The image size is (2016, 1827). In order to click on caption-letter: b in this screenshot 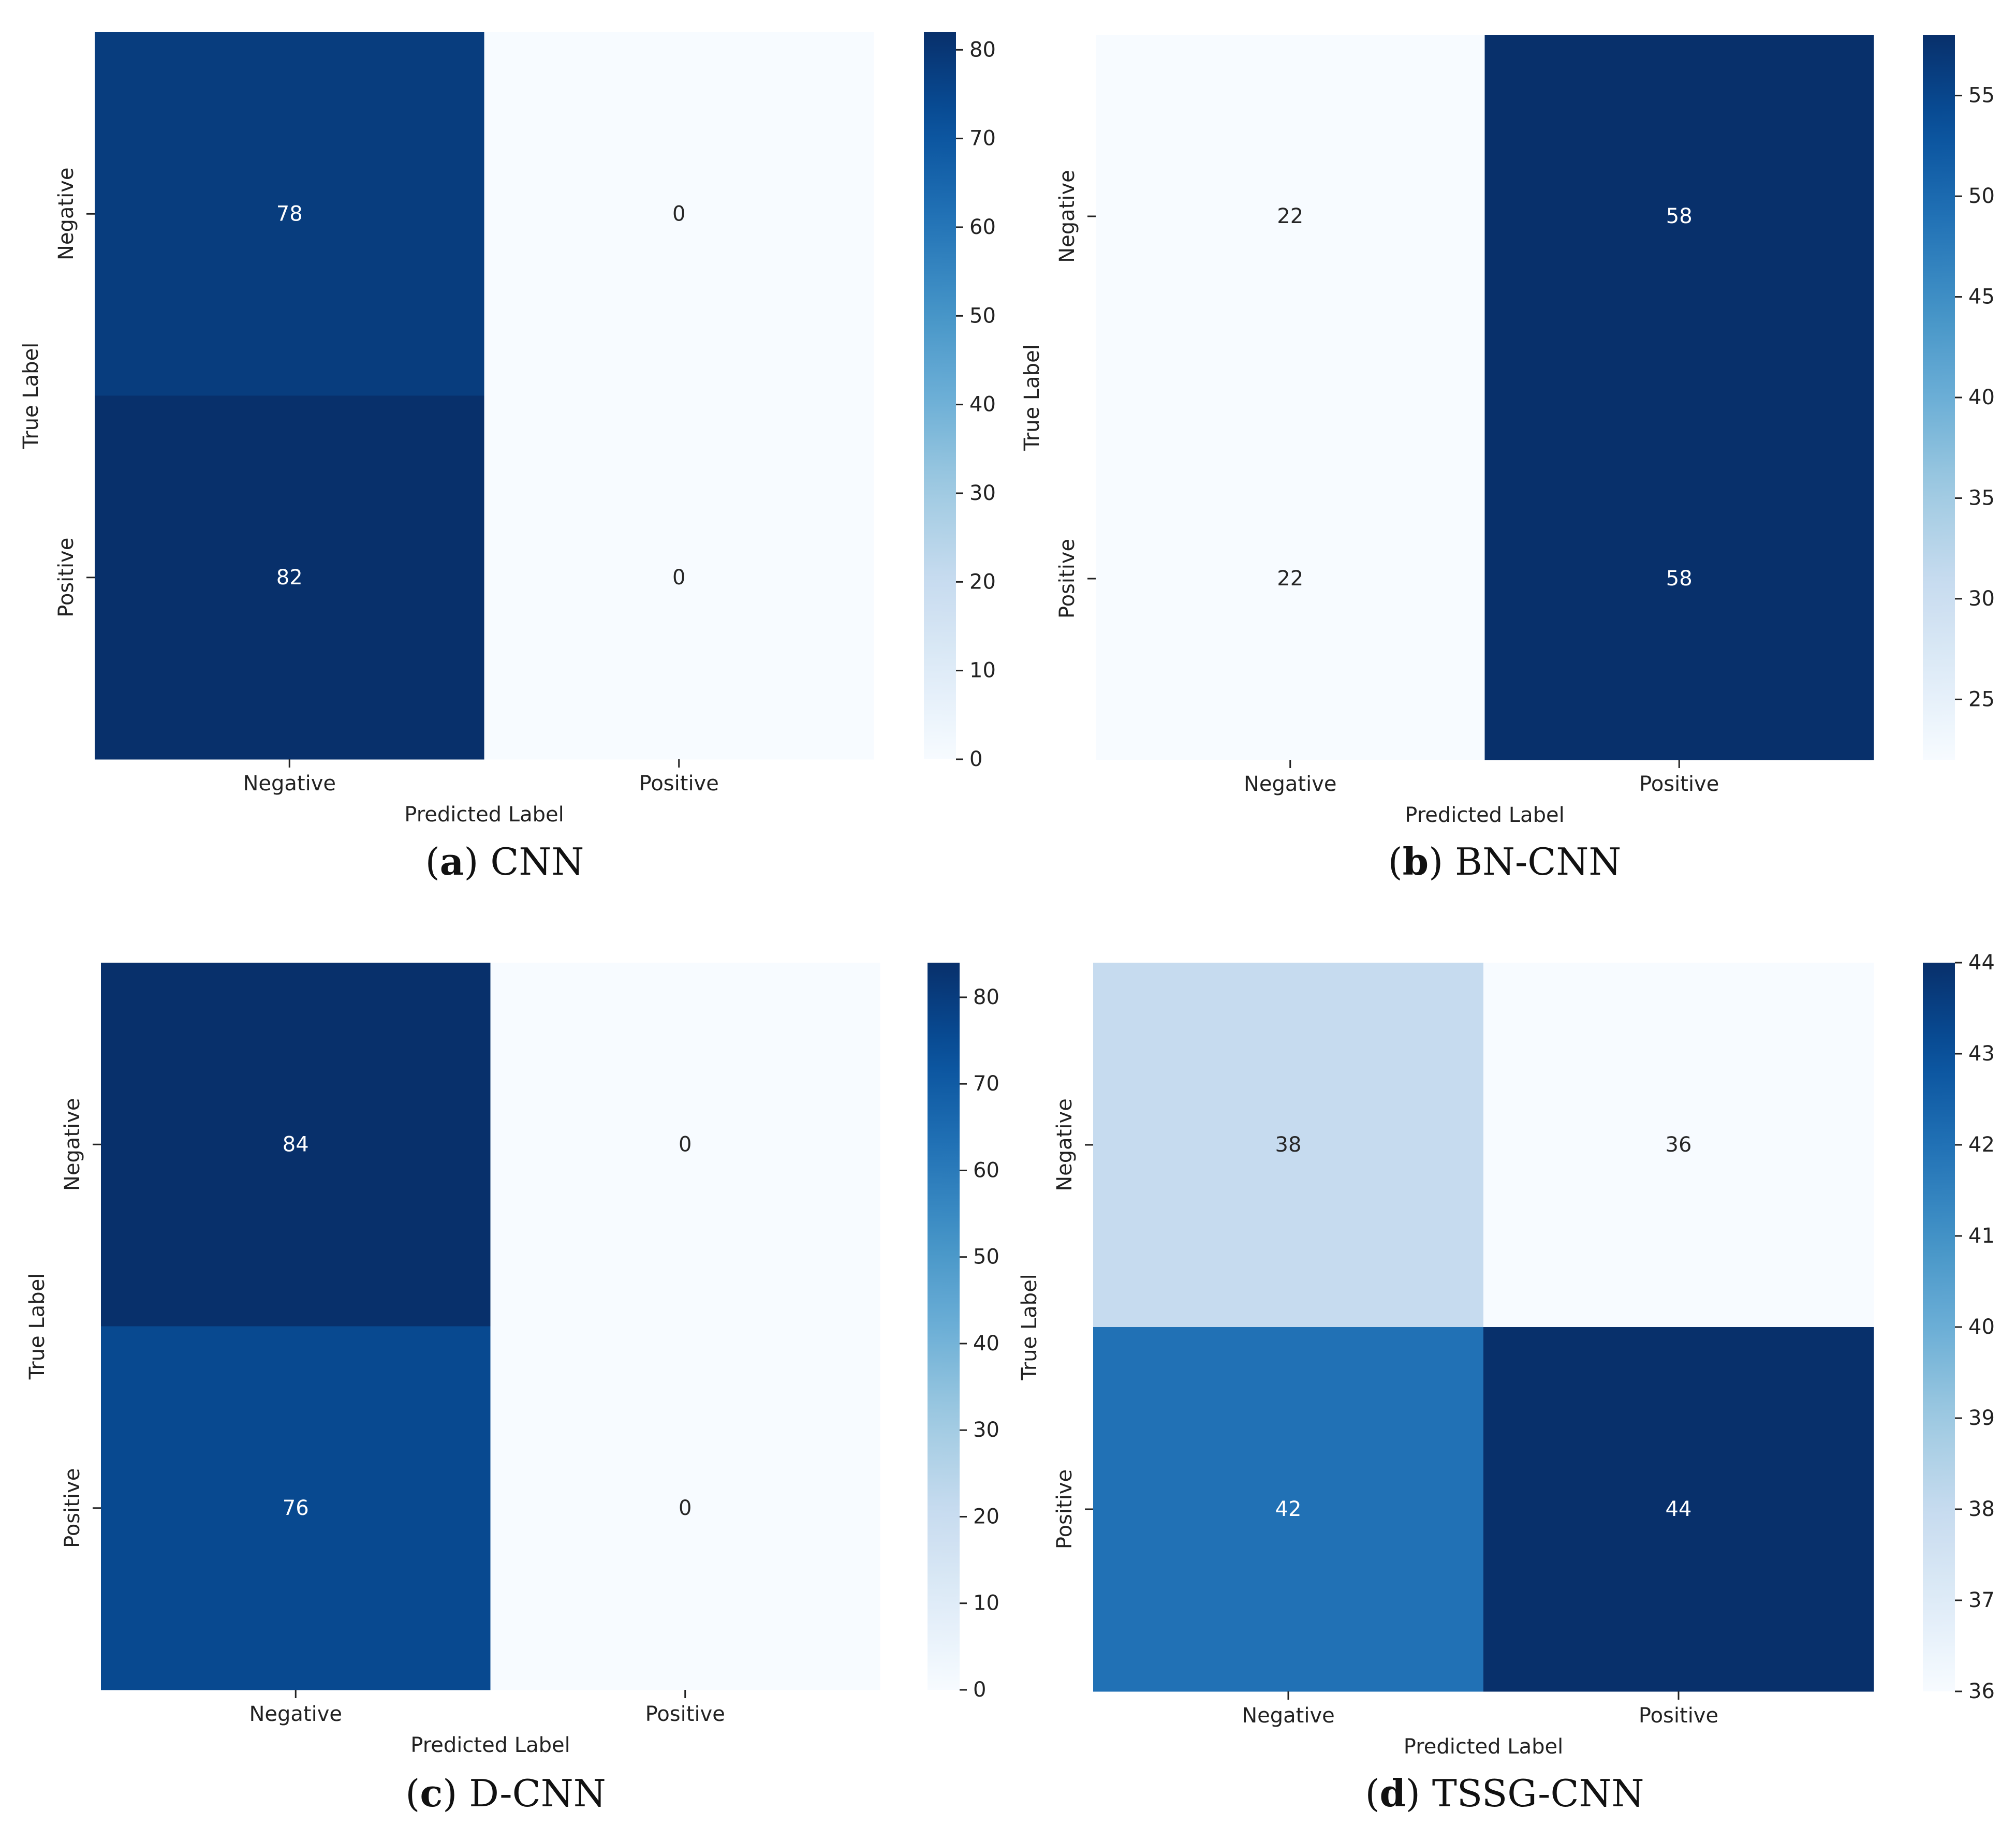, I will do `click(1416, 861)`.